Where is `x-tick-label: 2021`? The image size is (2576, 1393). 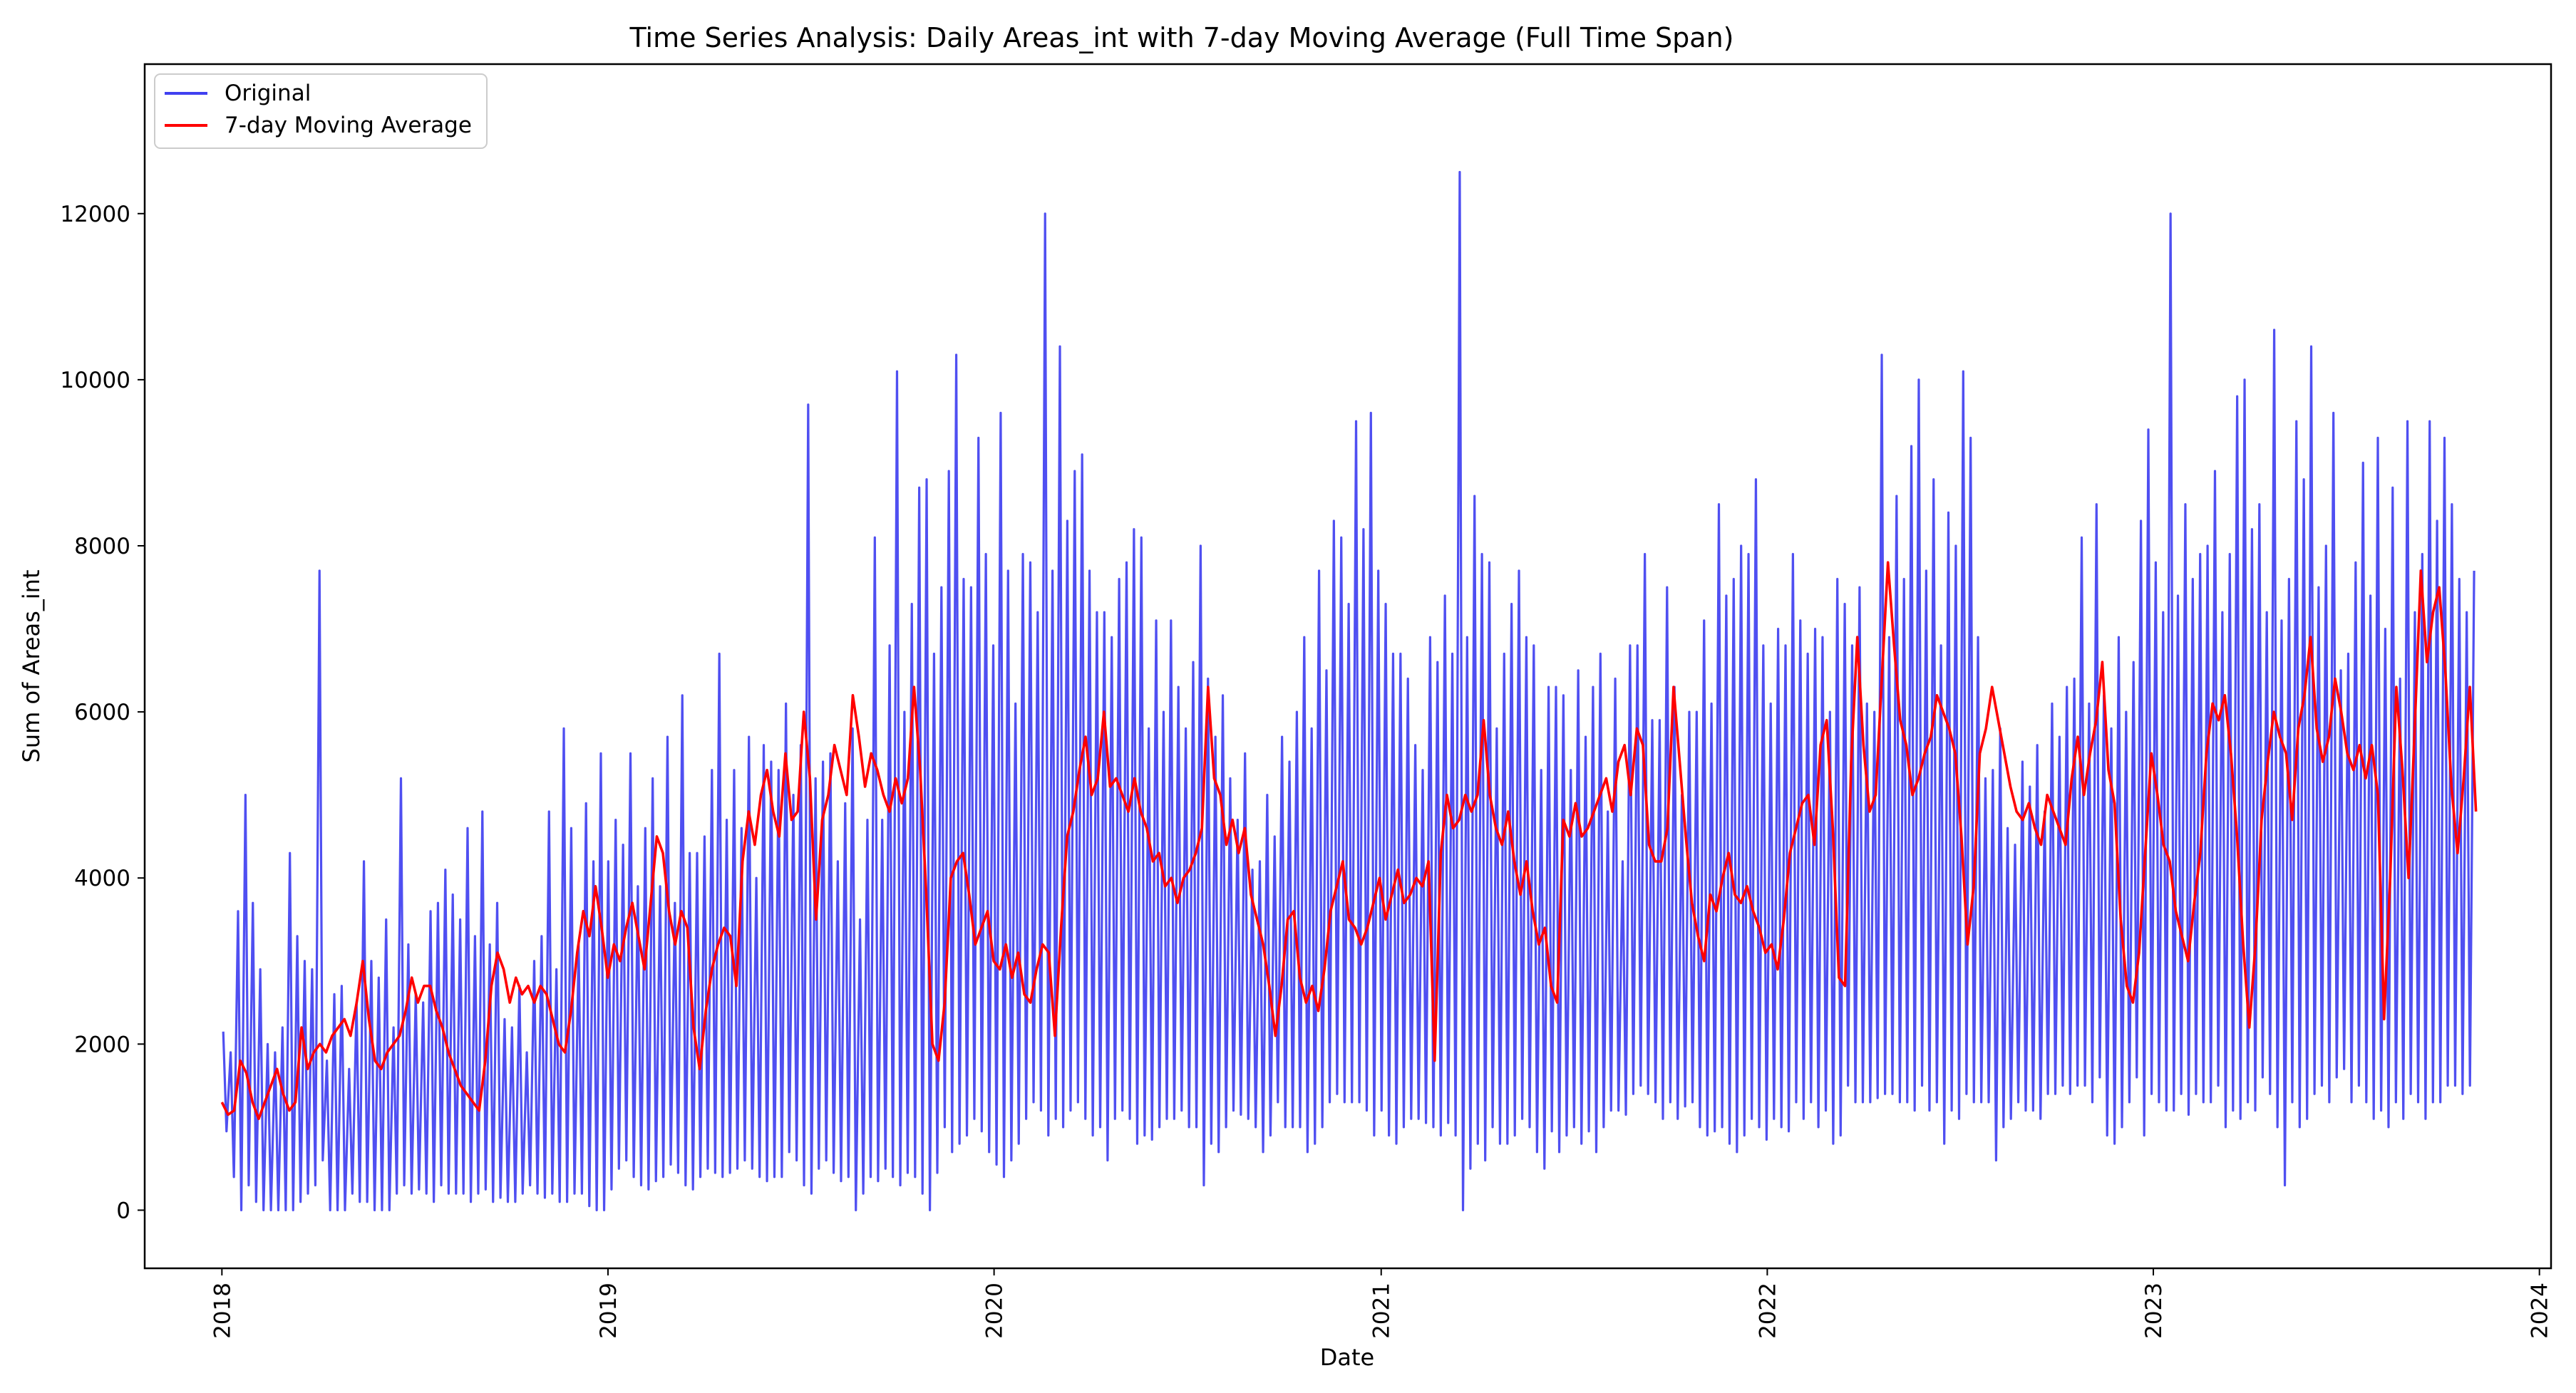
x-tick-label: 2021 is located at coordinates (1382, 1311).